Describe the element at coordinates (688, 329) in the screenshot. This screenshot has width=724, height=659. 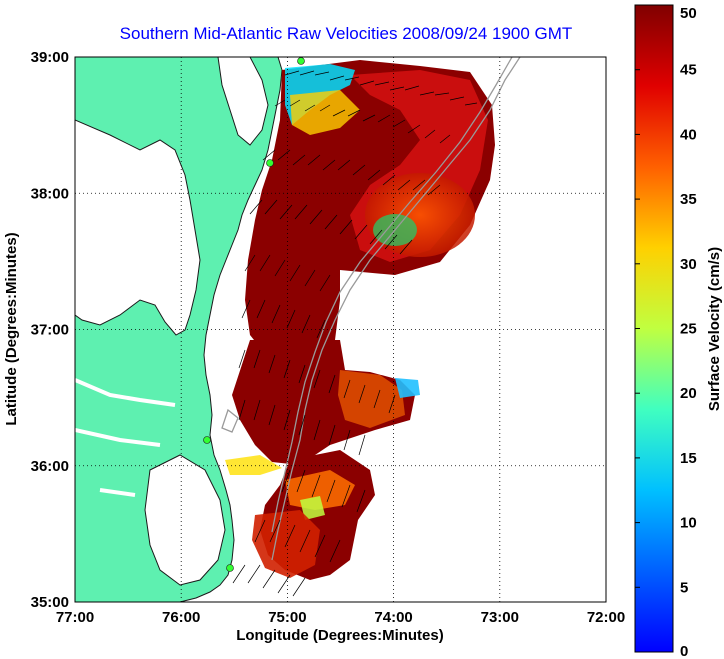
I see `colorbar-tick-label: 25` at that location.